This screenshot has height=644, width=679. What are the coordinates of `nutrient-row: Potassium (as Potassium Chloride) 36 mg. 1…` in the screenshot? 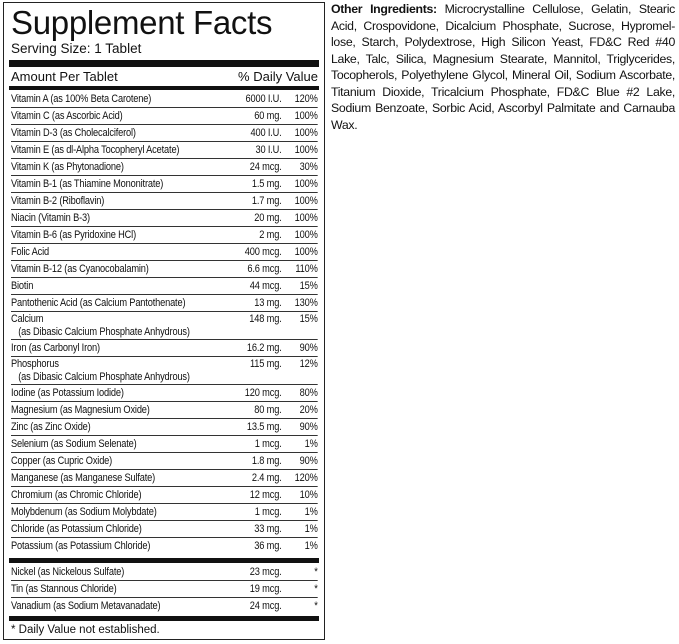 It's located at (164, 546).